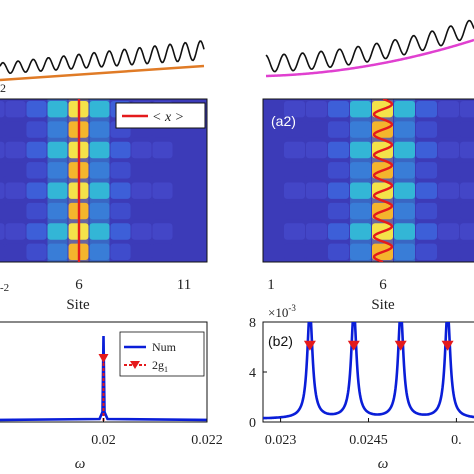 This screenshot has width=474, height=474. I want to click on b2-exponent: ×10⁻³, so click(282, 311).